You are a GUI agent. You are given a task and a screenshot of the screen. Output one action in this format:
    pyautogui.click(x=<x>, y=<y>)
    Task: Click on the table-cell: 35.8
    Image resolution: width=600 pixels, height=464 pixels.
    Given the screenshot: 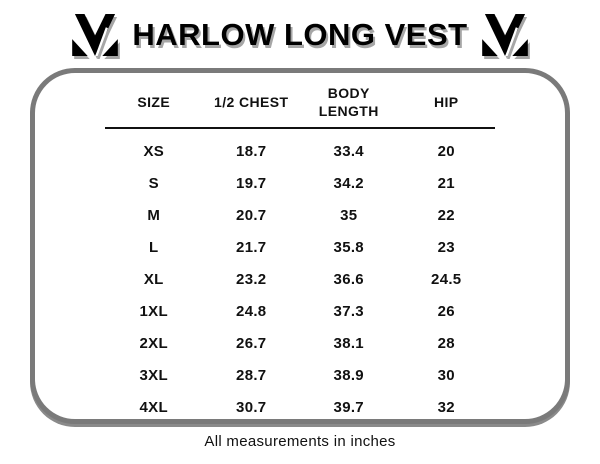 What is the action you would take?
    pyautogui.click(x=348, y=247)
    